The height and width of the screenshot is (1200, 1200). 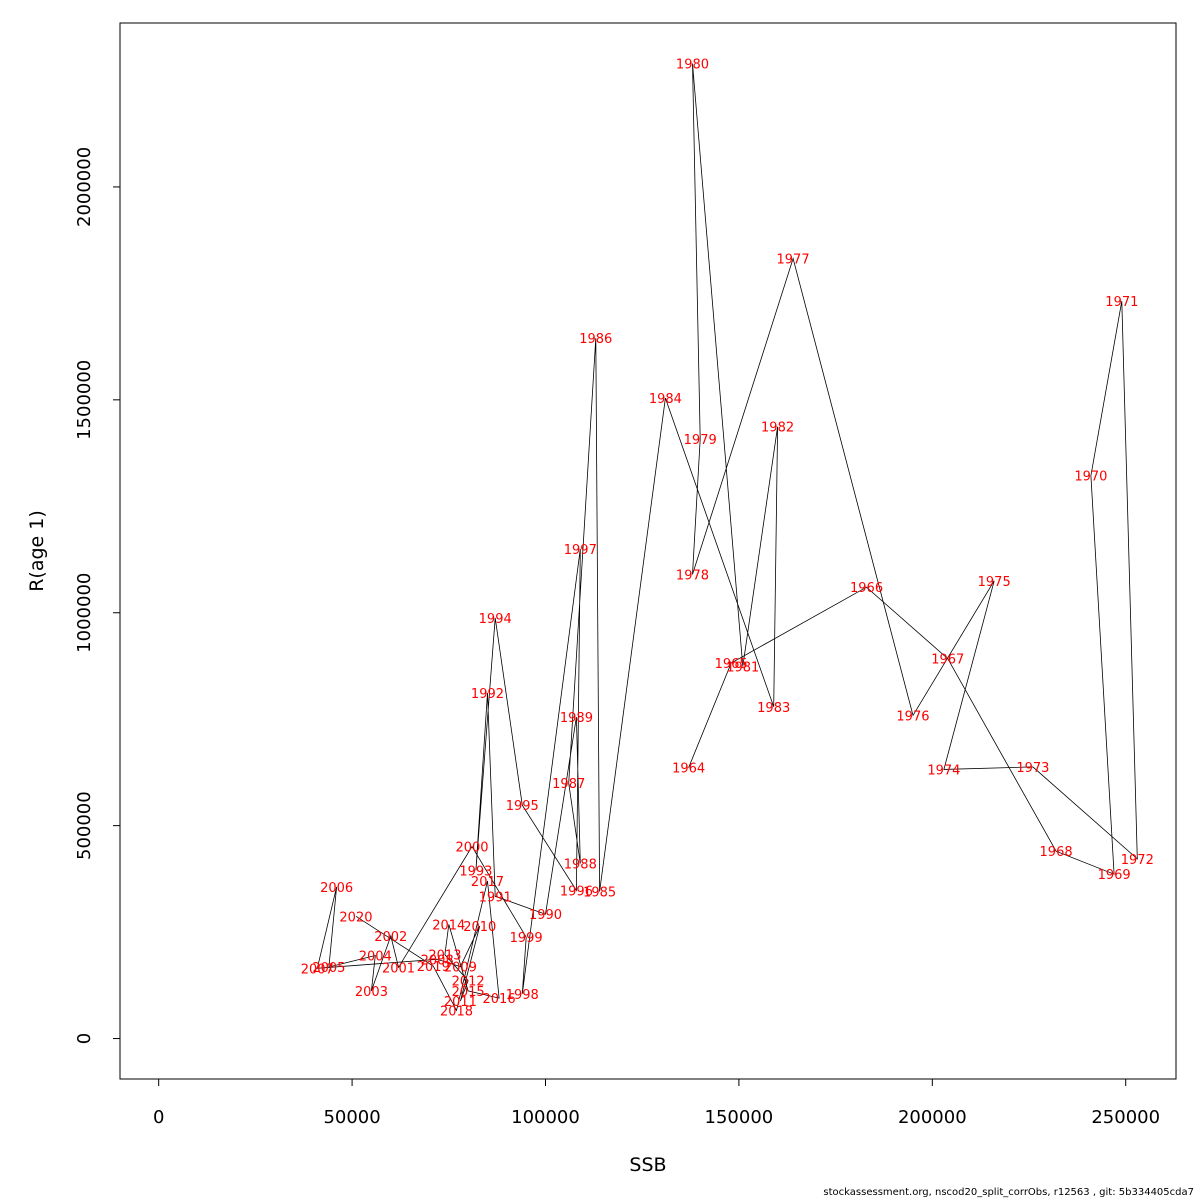 What do you see at coordinates (568, 784) in the screenshot?
I see `point-label: 1987` at bounding box center [568, 784].